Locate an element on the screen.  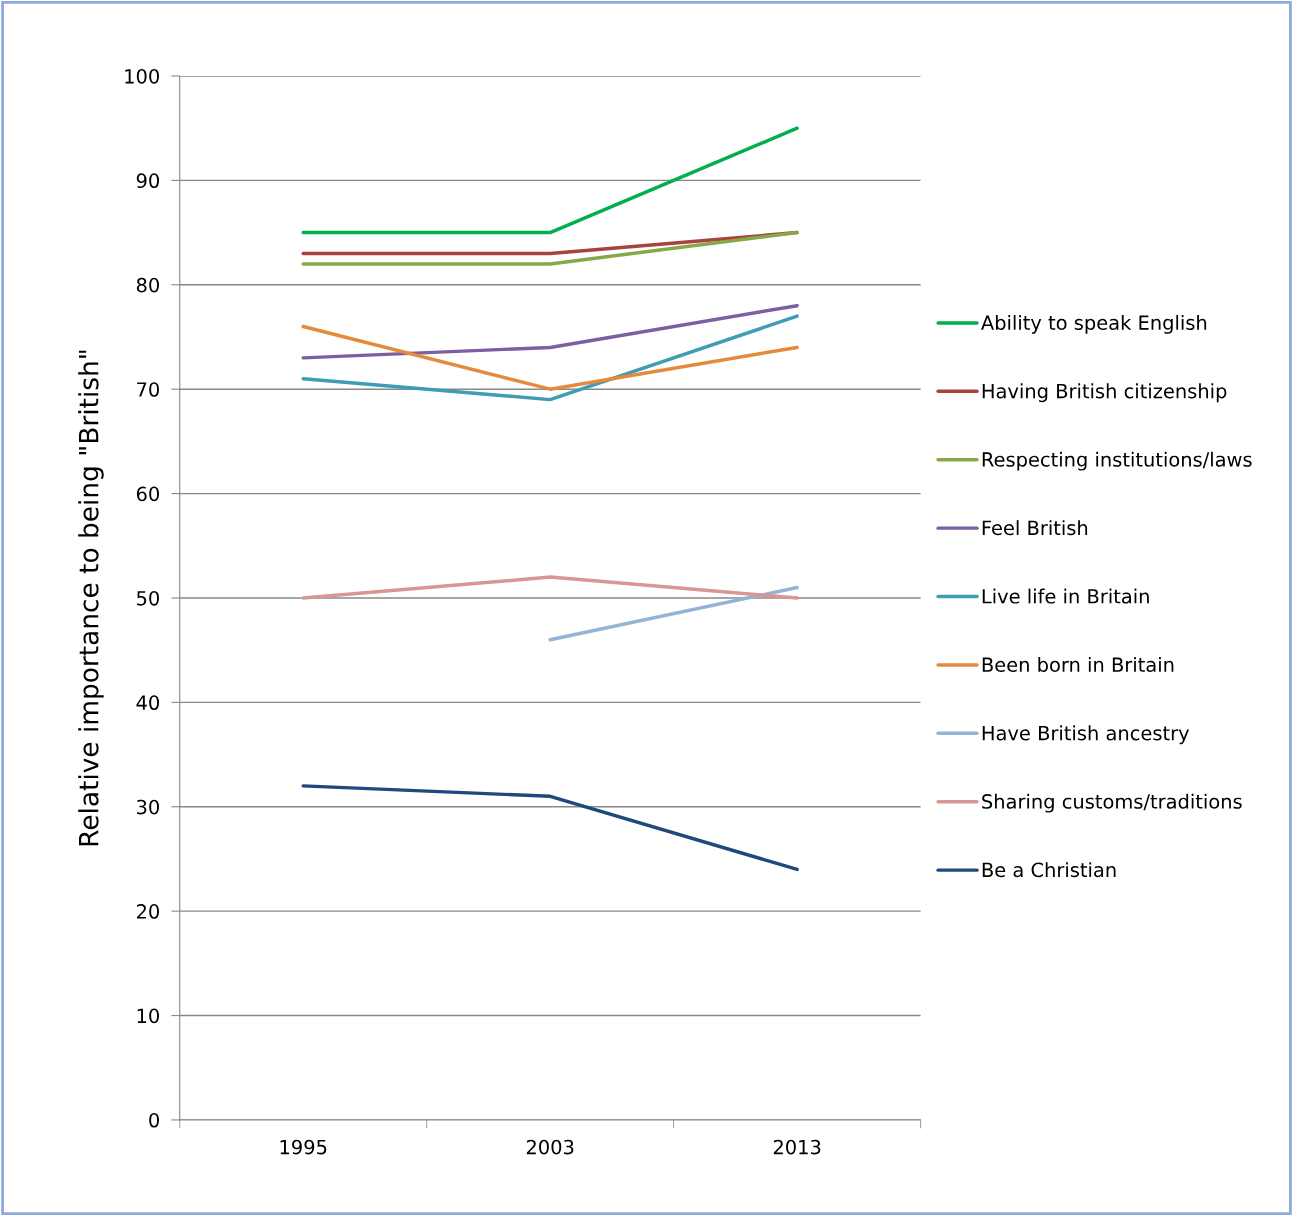
y-tick-label: 20 is located at coordinates (147, 911).